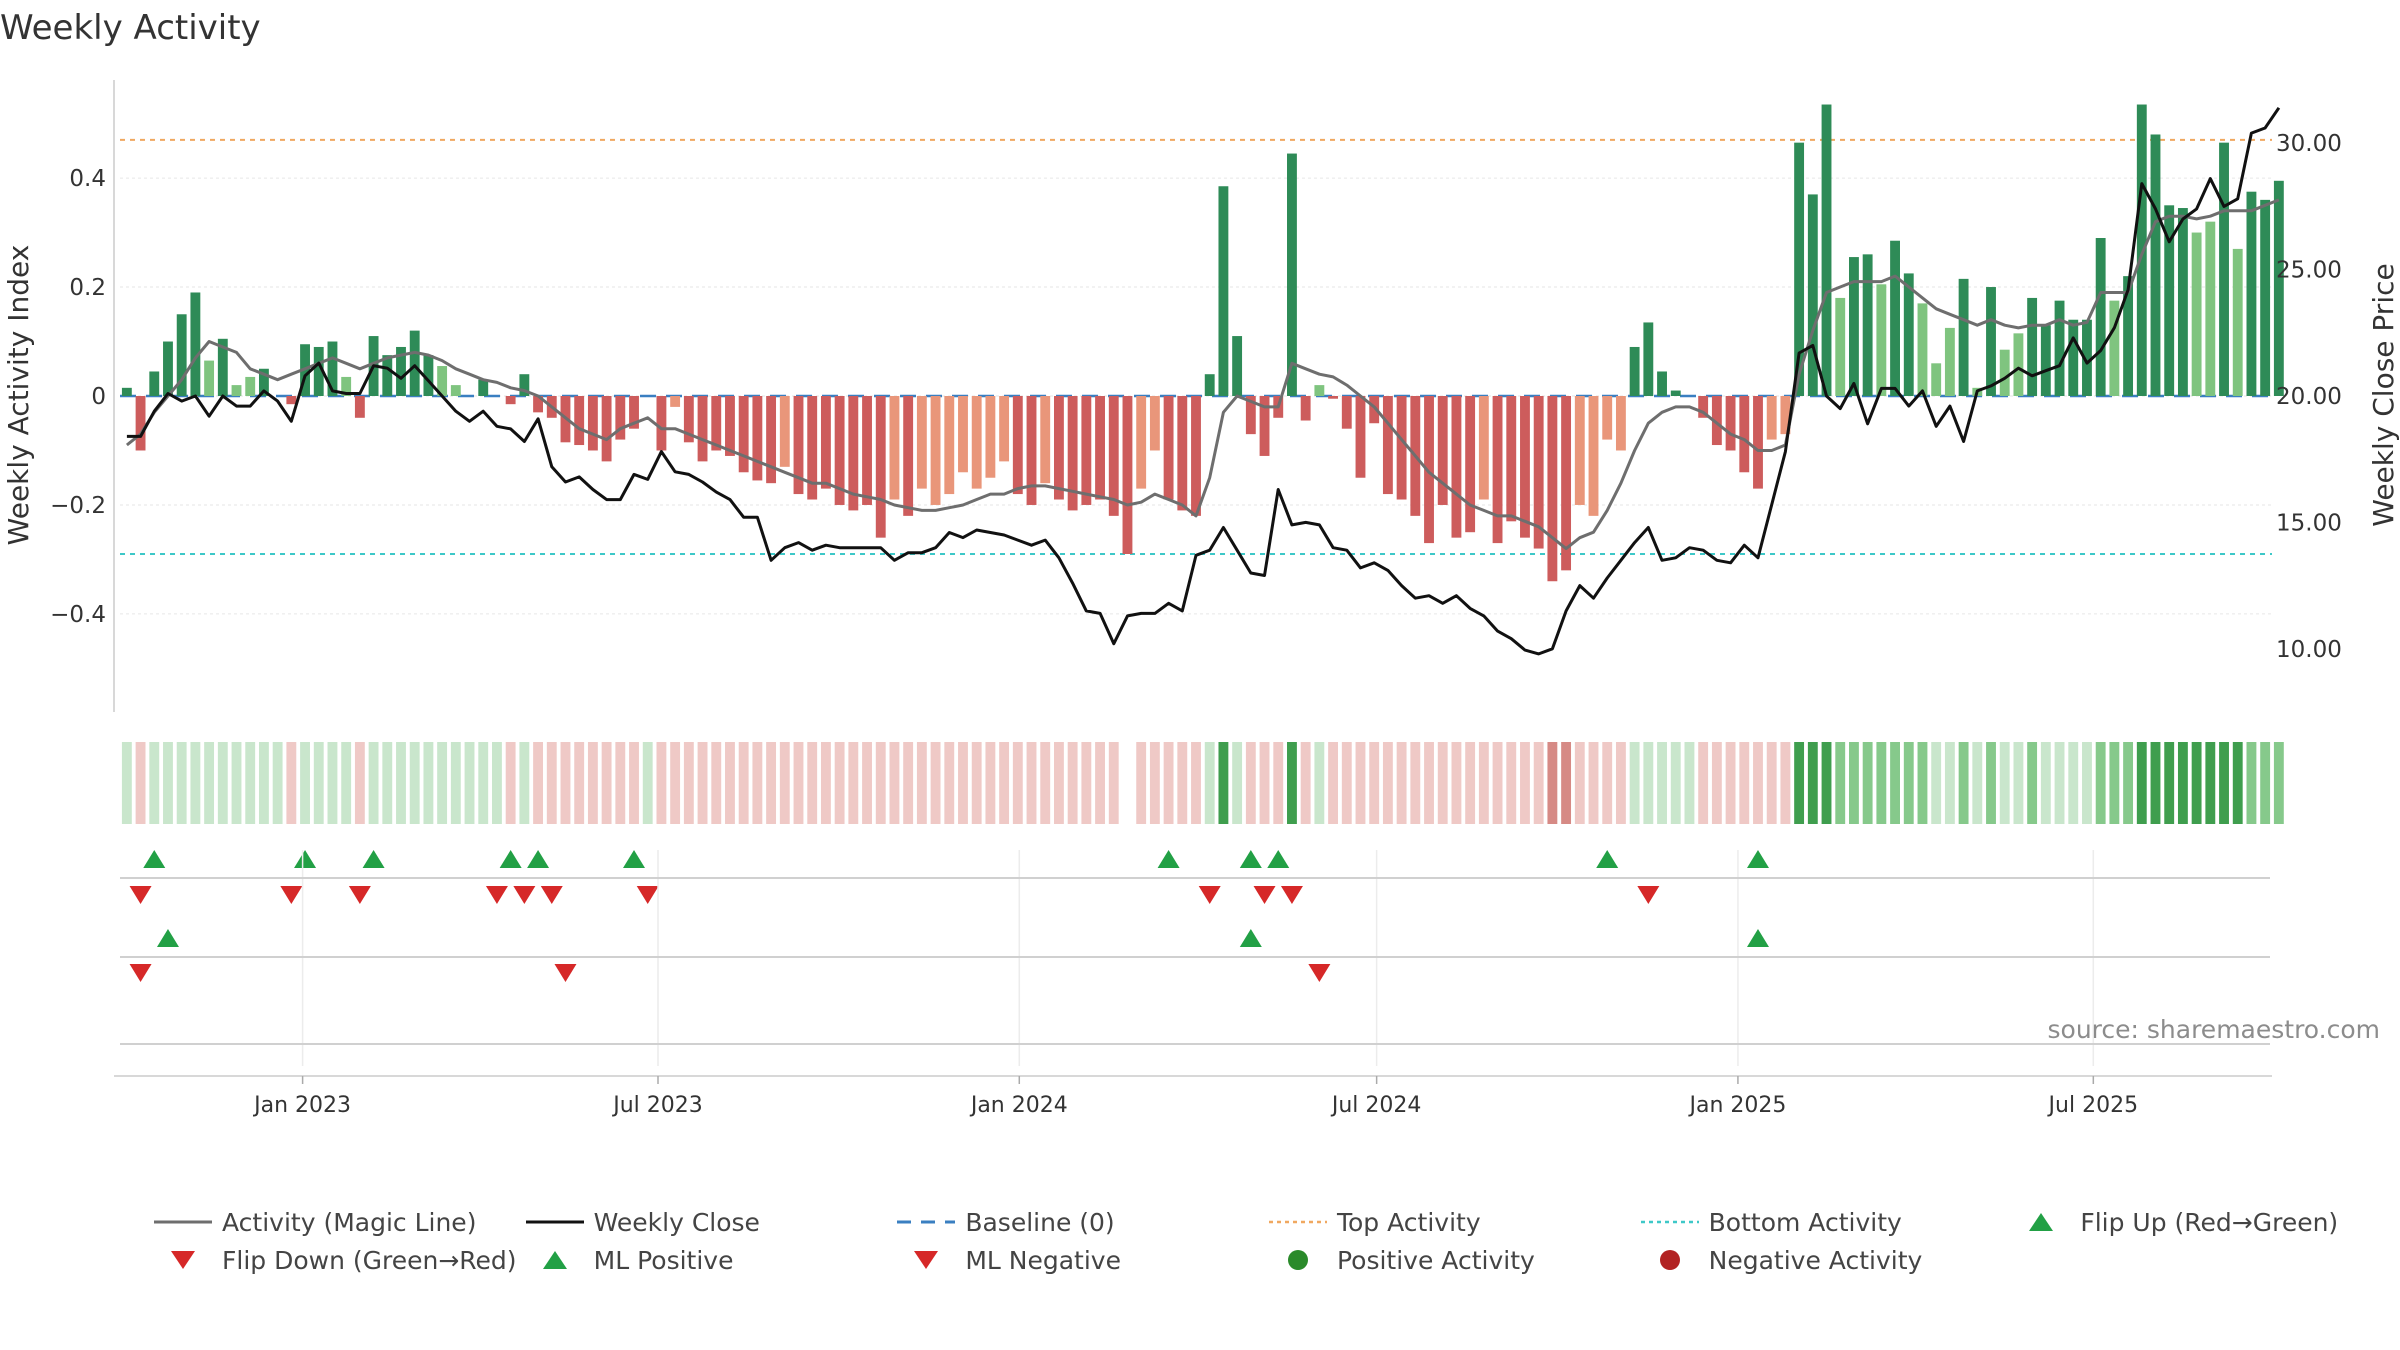 The height and width of the screenshot is (1350, 2400). I want to click on legend-item-baseline: Baseline (0), so click(1079, 1222).